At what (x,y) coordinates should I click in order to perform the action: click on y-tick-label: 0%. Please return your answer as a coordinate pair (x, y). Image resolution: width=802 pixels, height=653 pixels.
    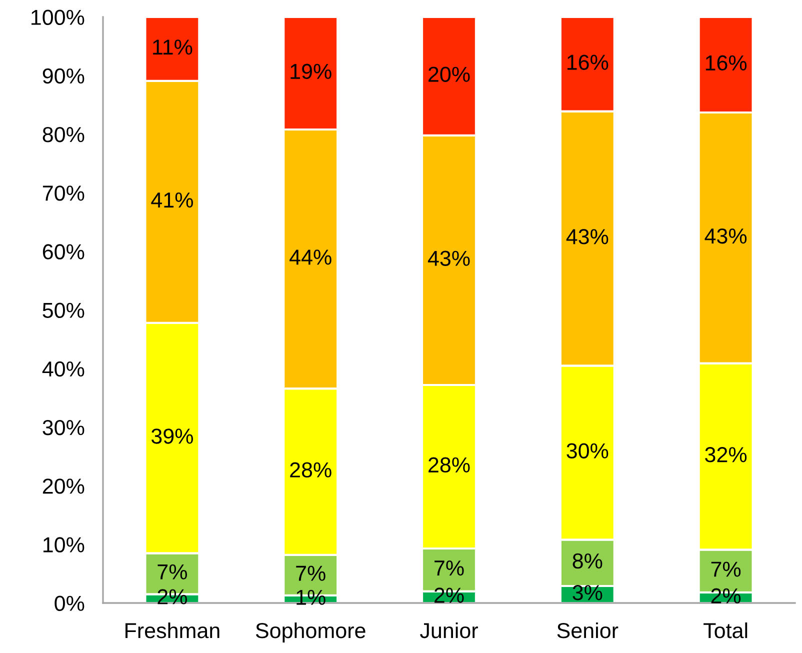
    Looking at the image, I should click on (69, 604).